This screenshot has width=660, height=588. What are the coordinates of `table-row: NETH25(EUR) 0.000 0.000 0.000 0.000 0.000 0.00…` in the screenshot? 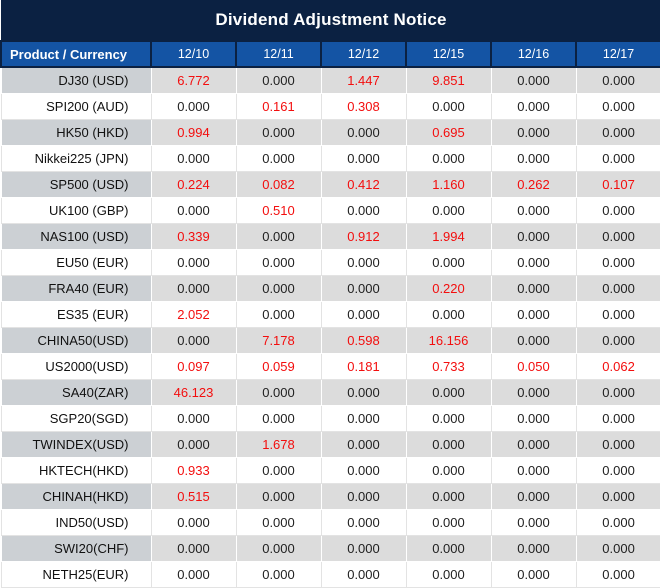 It's located at (330, 574).